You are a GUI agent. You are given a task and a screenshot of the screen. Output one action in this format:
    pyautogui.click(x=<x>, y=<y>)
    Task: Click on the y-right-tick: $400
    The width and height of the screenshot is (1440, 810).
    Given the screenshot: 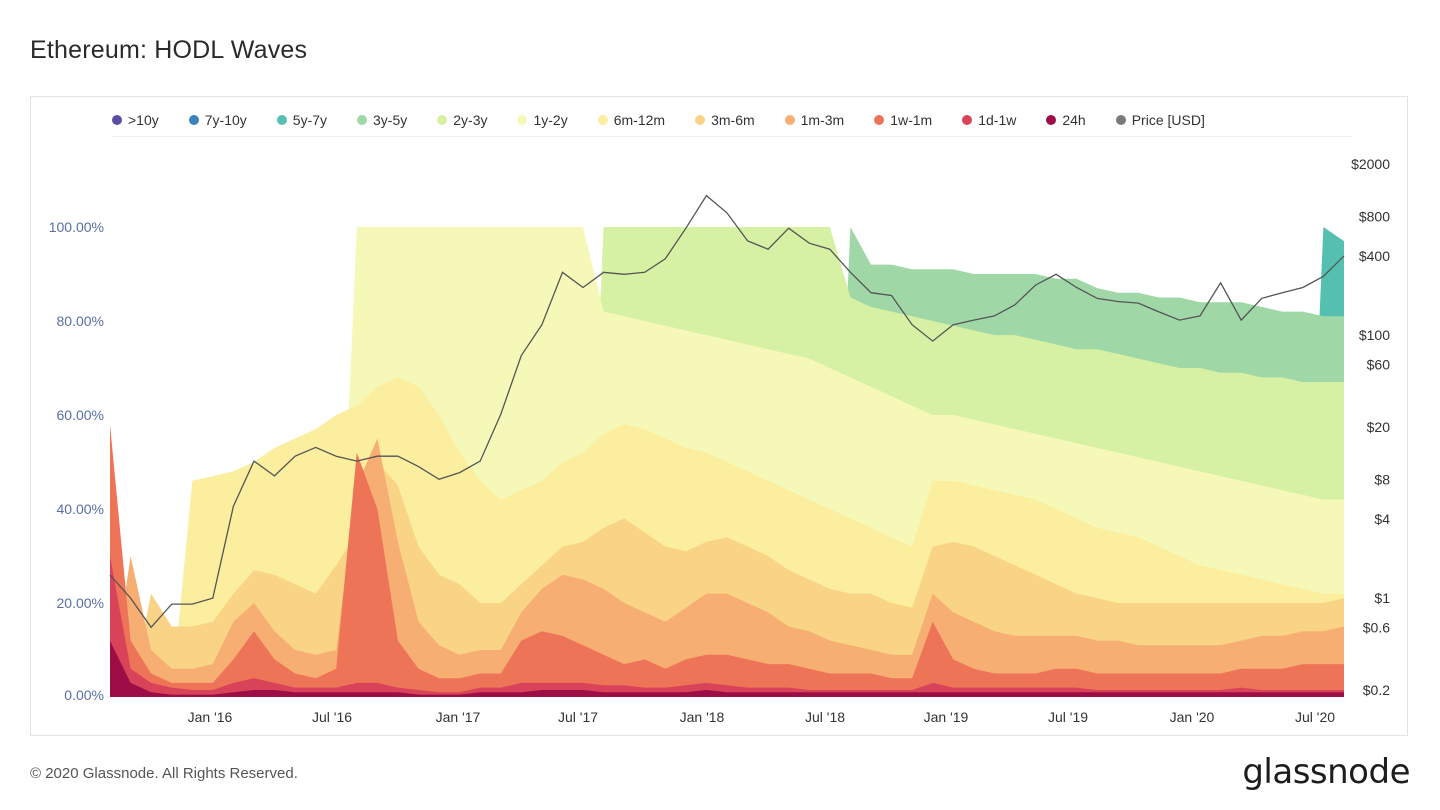 What is the action you would take?
    pyautogui.click(x=1374, y=256)
    